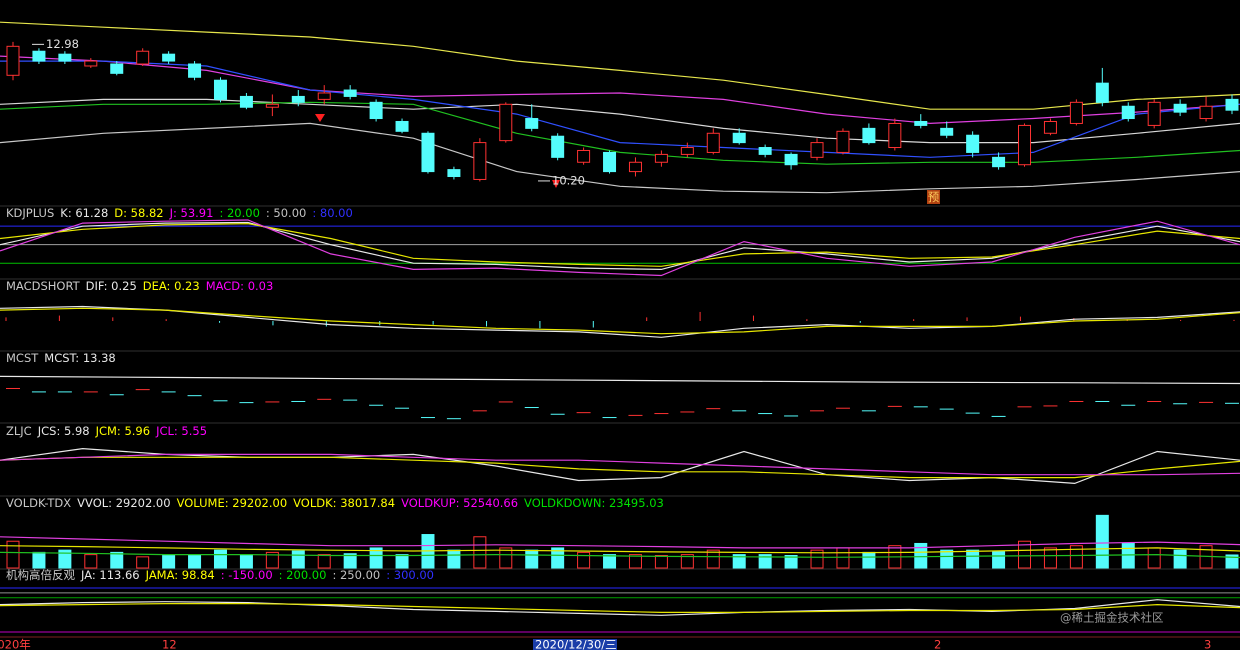  Describe the element at coordinates (43, 286) in the screenshot. I see `panel-title: MACDSHORT` at that location.